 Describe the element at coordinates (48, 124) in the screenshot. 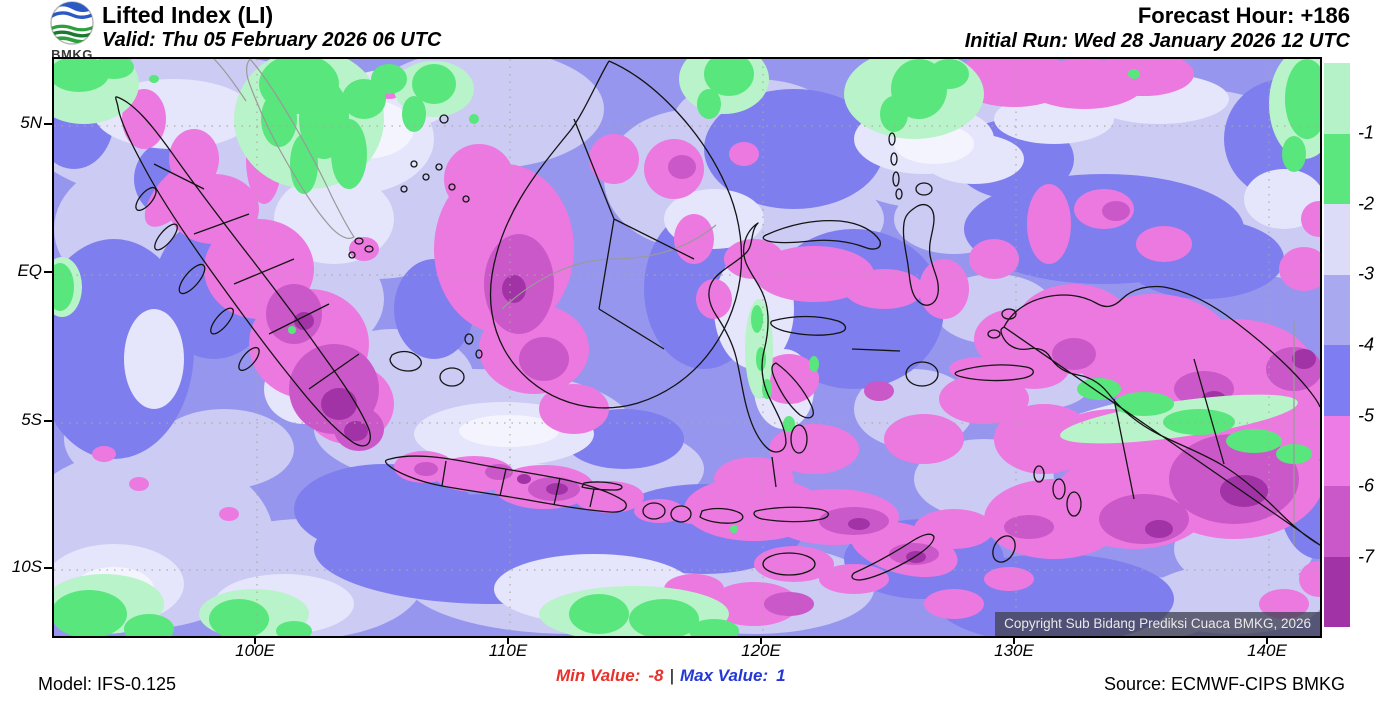

I see `y-tick-5n` at that location.